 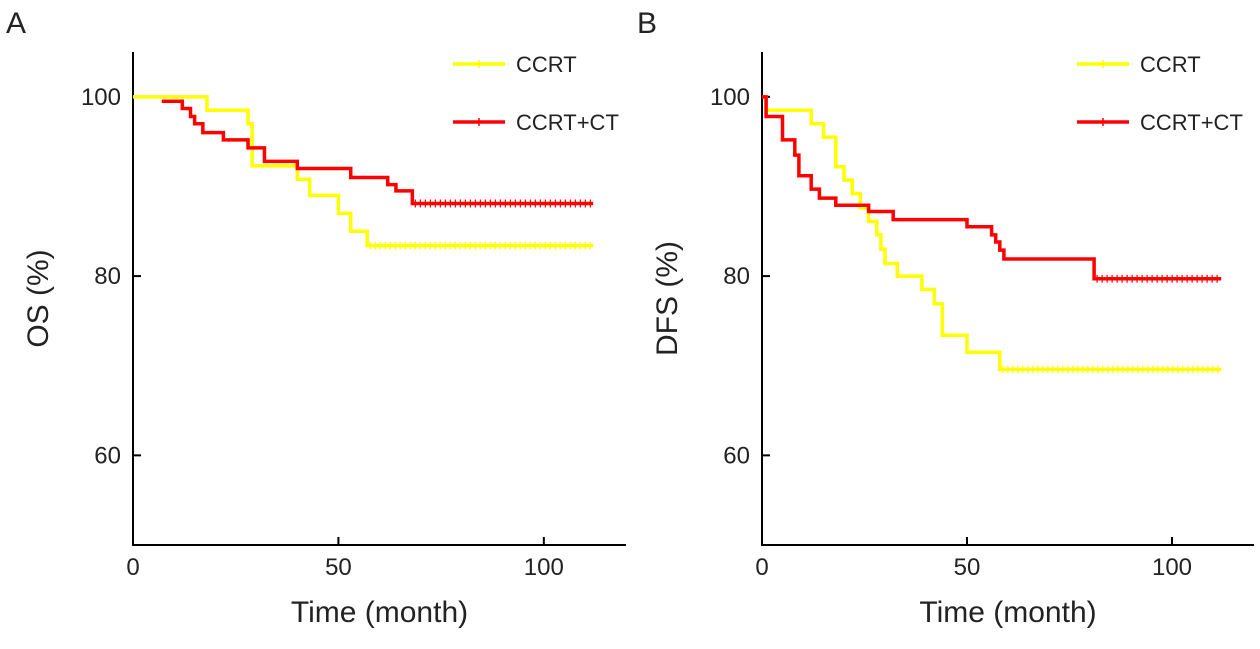 I want to click on panel-a-y-tick-label: 100, so click(x=101, y=97).